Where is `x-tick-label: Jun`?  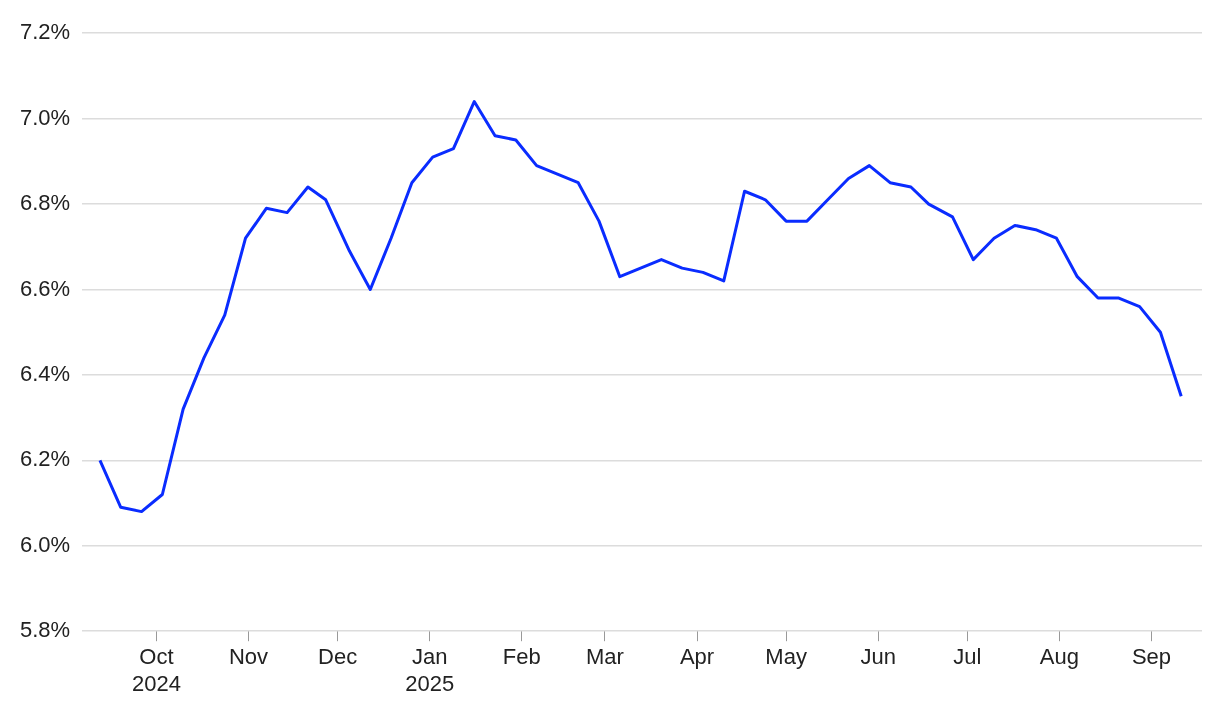
x-tick-label: Jun is located at coordinates (878, 657).